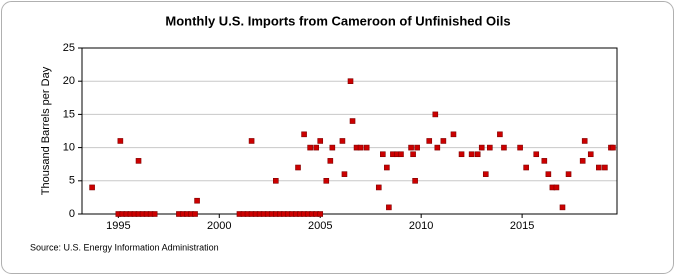 This screenshot has width=675, height=275. What do you see at coordinates (320, 226) in the screenshot?
I see `x-tick-label: 2005` at bounding box center [320, 226].